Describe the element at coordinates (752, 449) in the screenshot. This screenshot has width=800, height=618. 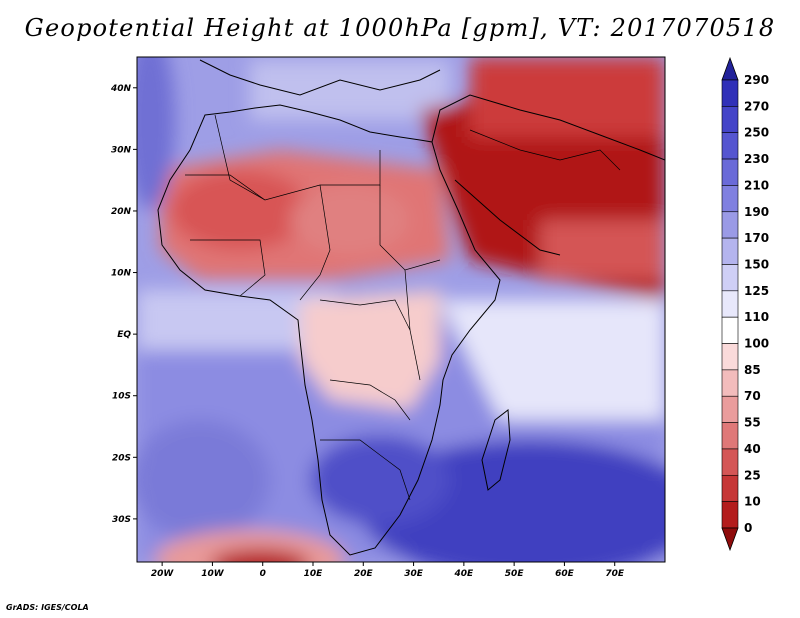
I see `colorbar-label: 40` at that location.